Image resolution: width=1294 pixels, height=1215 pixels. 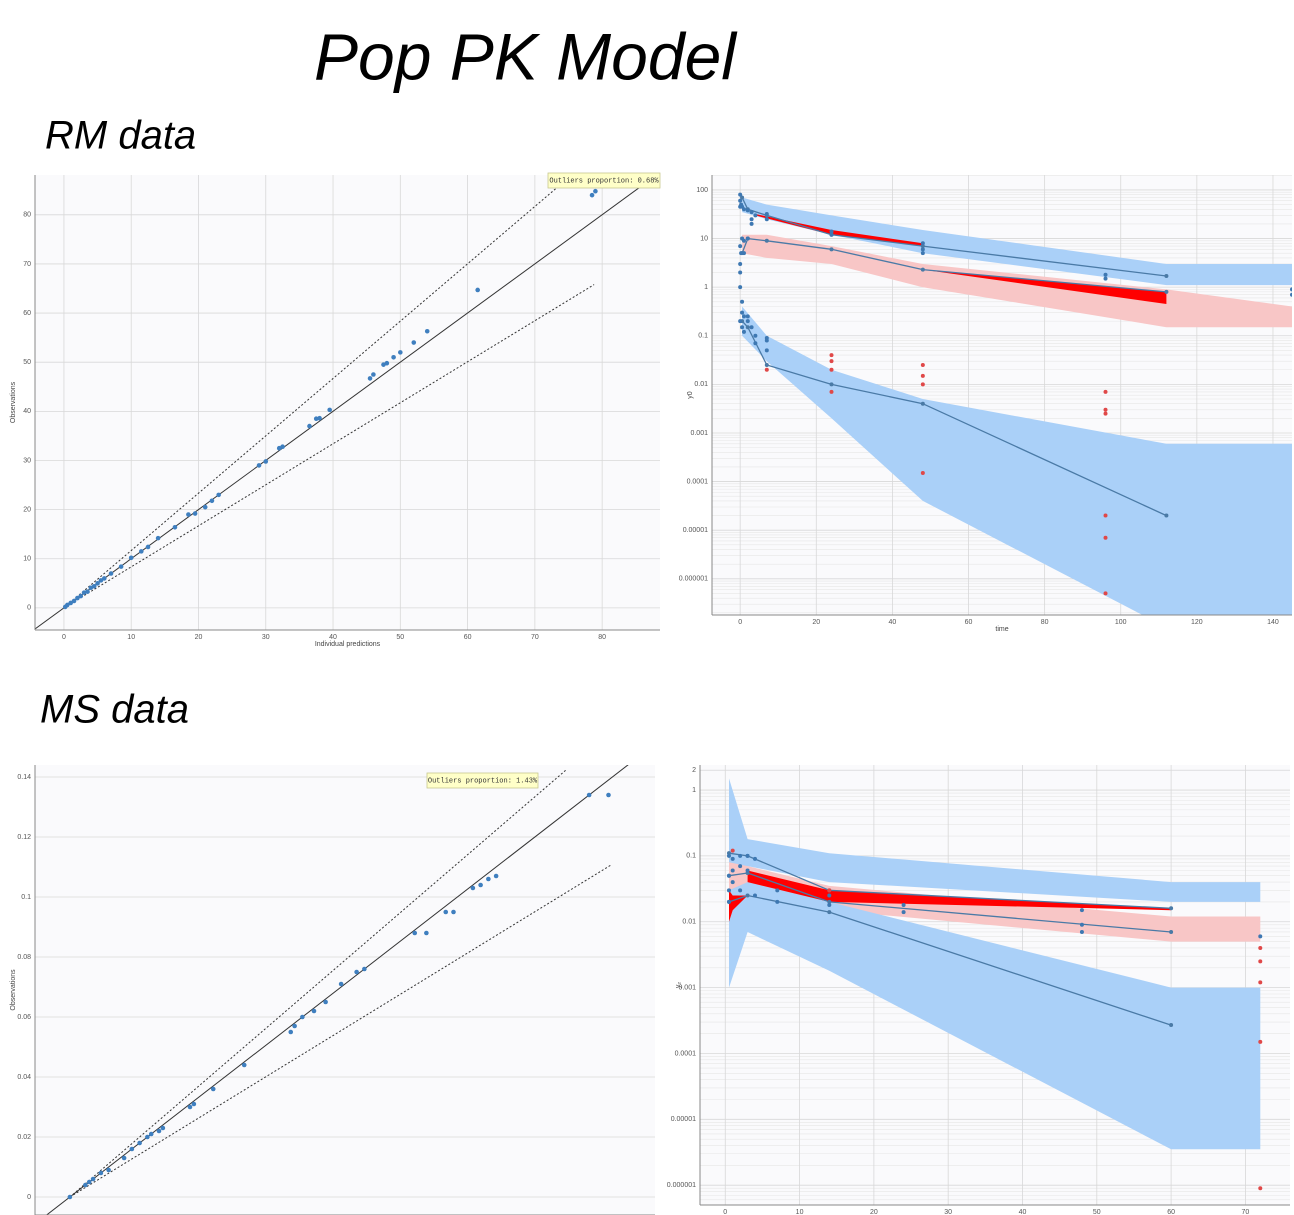 I want to click on y-tick-label: 0.000001, so click(x=681, y=1185).